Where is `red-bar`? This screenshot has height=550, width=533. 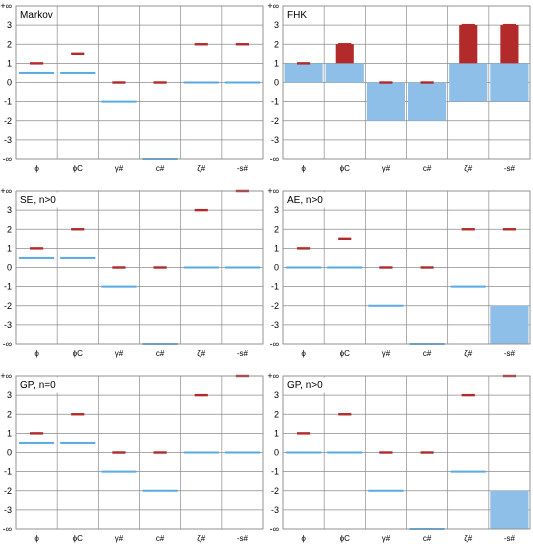 red-bar is located at coordinates (468, 44).